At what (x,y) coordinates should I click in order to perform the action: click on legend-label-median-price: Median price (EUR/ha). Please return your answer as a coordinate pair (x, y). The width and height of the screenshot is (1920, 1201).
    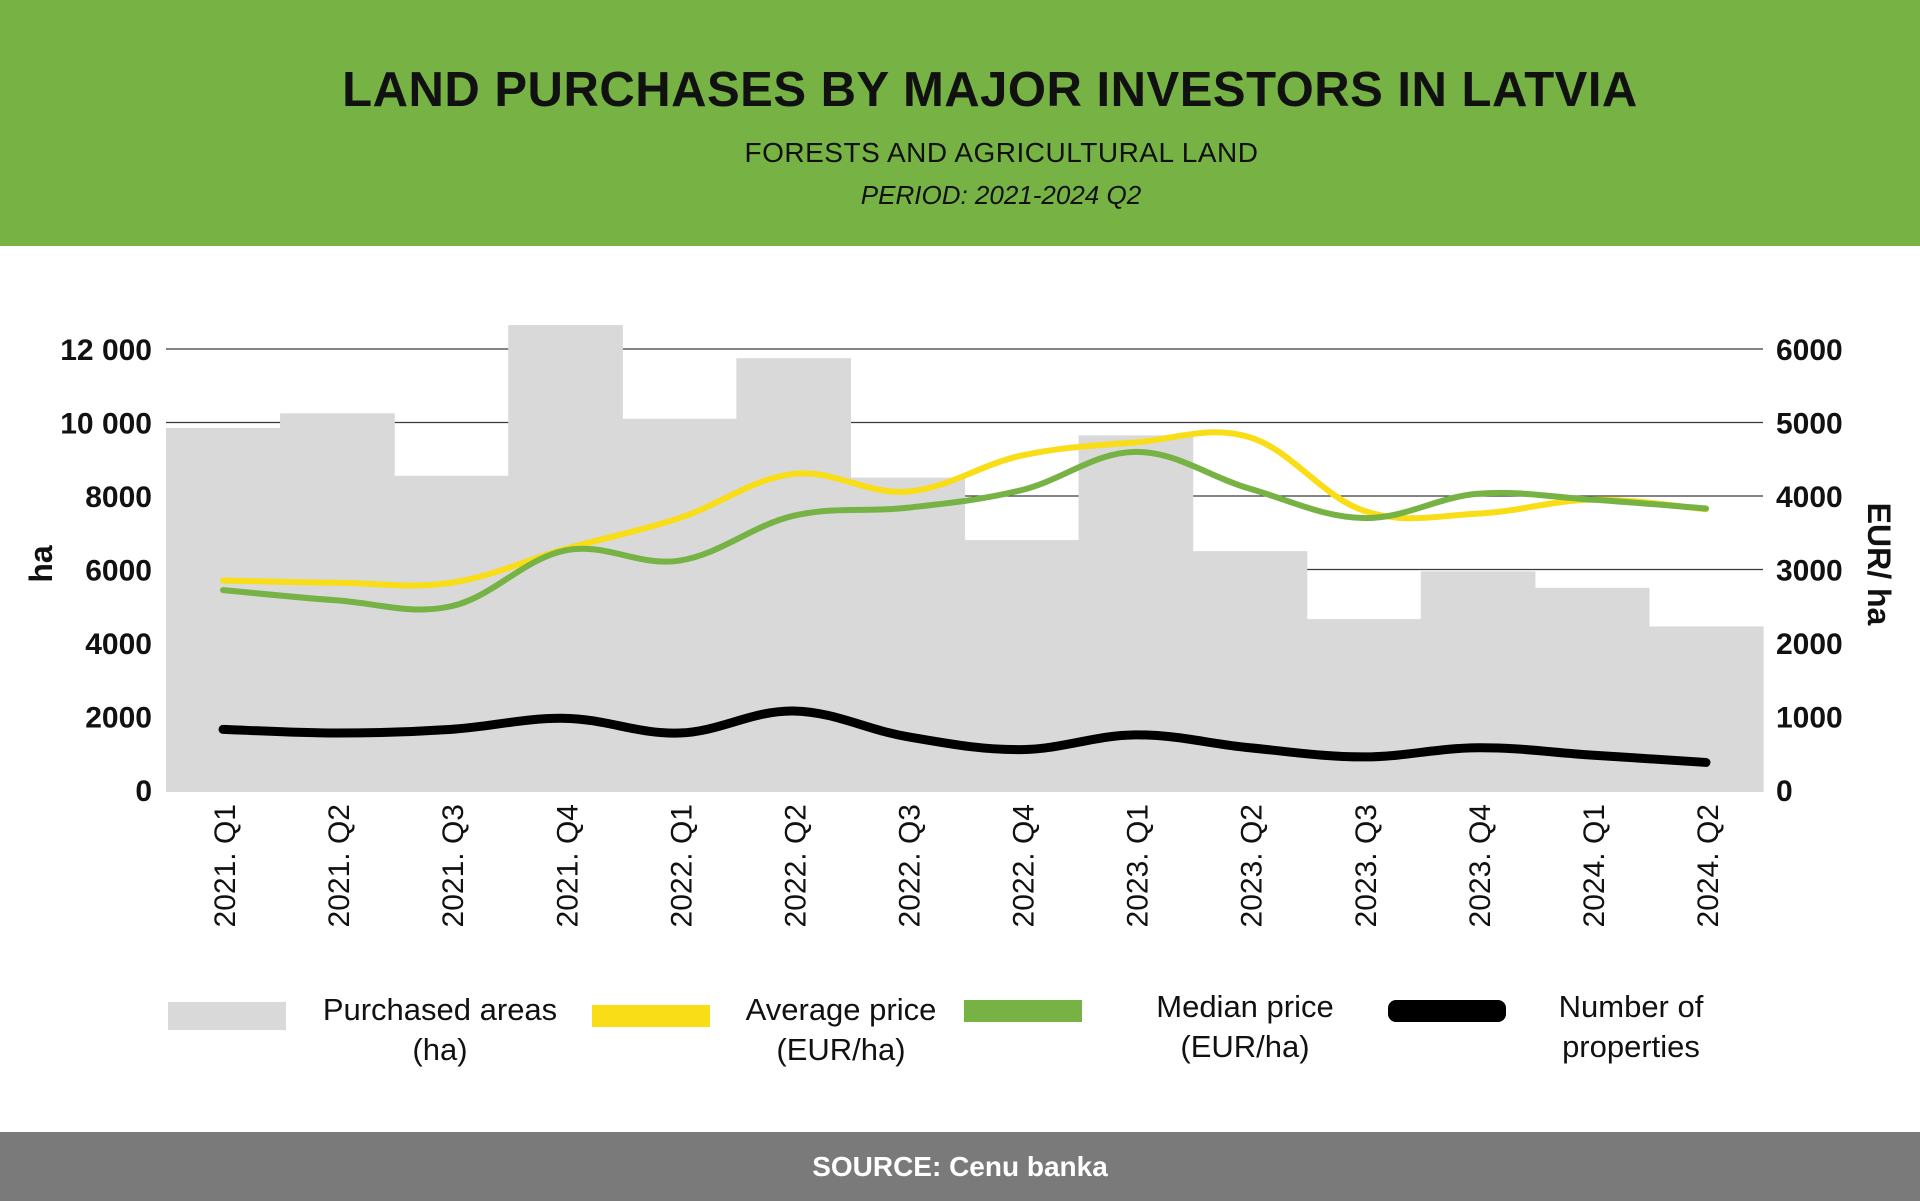
    Looking at the image, I should click on (1245, 1026).